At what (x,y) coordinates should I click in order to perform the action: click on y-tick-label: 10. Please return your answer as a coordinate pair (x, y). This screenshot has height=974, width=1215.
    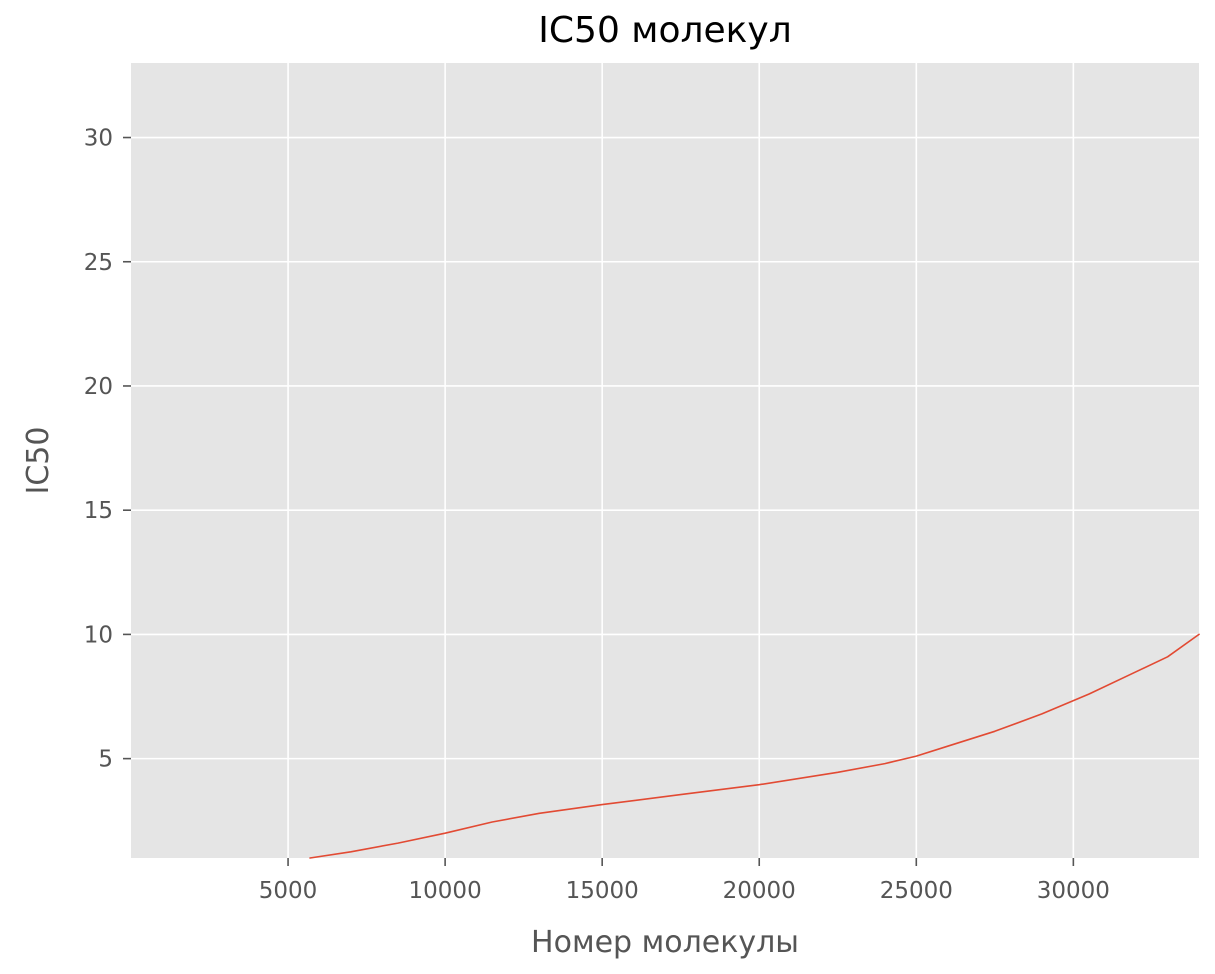
    Looking at the image, I should click on (98, 635).